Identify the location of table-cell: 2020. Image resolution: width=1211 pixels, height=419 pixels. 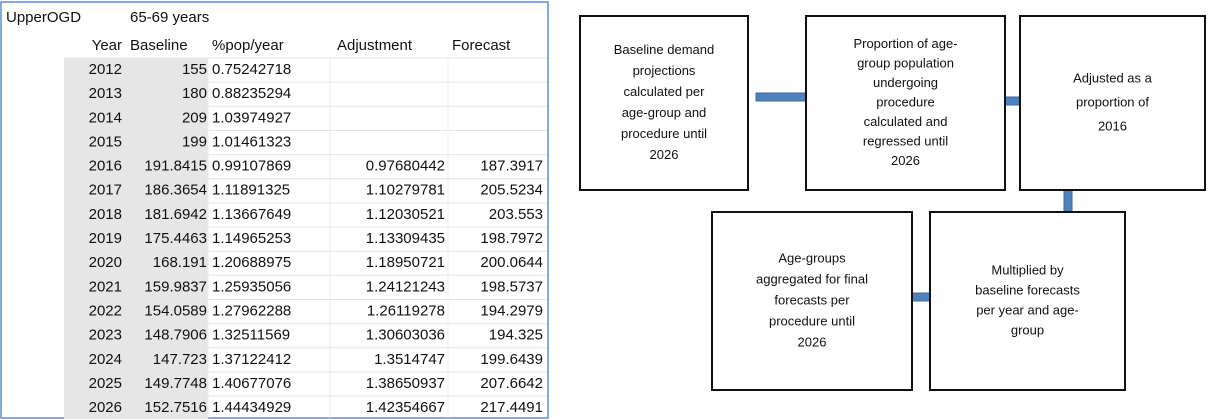
(105, 262).